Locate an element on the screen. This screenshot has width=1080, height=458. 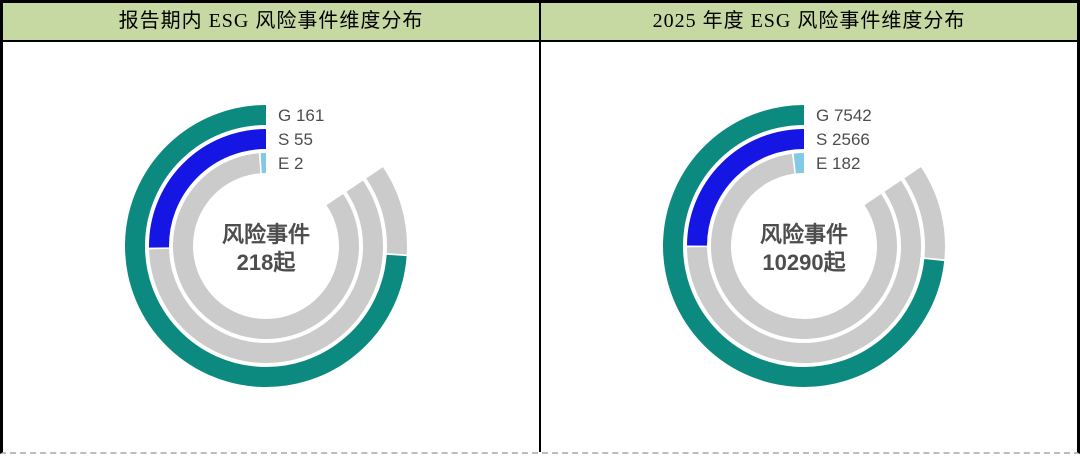
ring-label-G: G 161 is located at coordinates (301, 115).